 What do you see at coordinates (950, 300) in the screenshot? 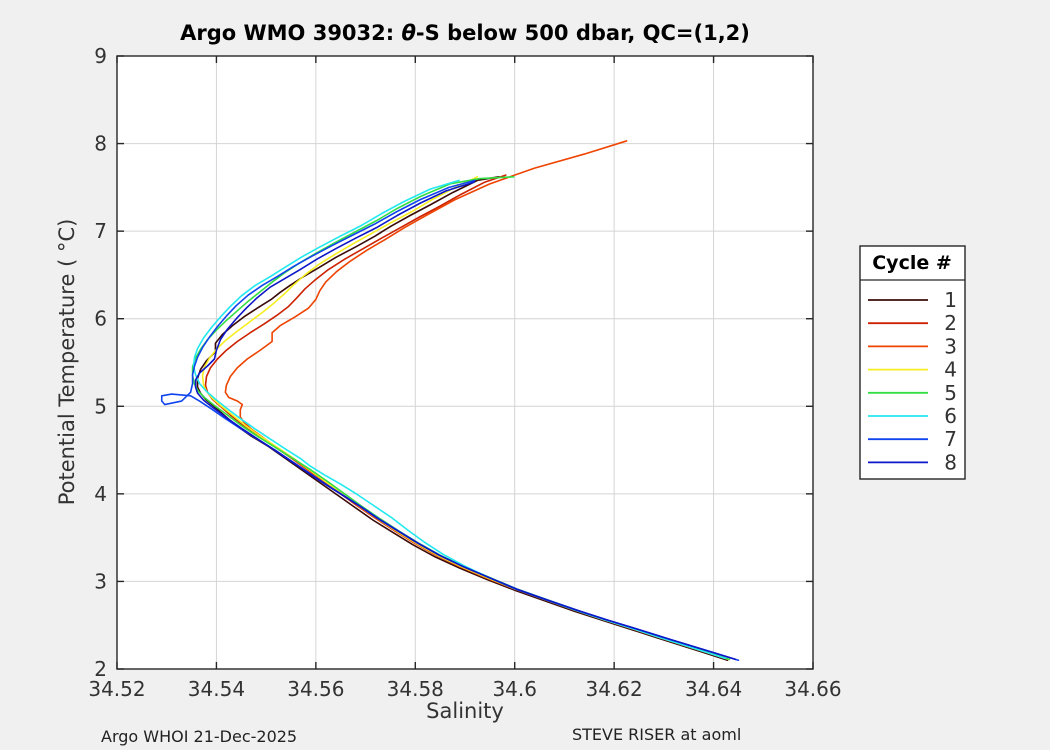
I see `legend-label-cycle-1: 1` at bounding box center [950, 300].